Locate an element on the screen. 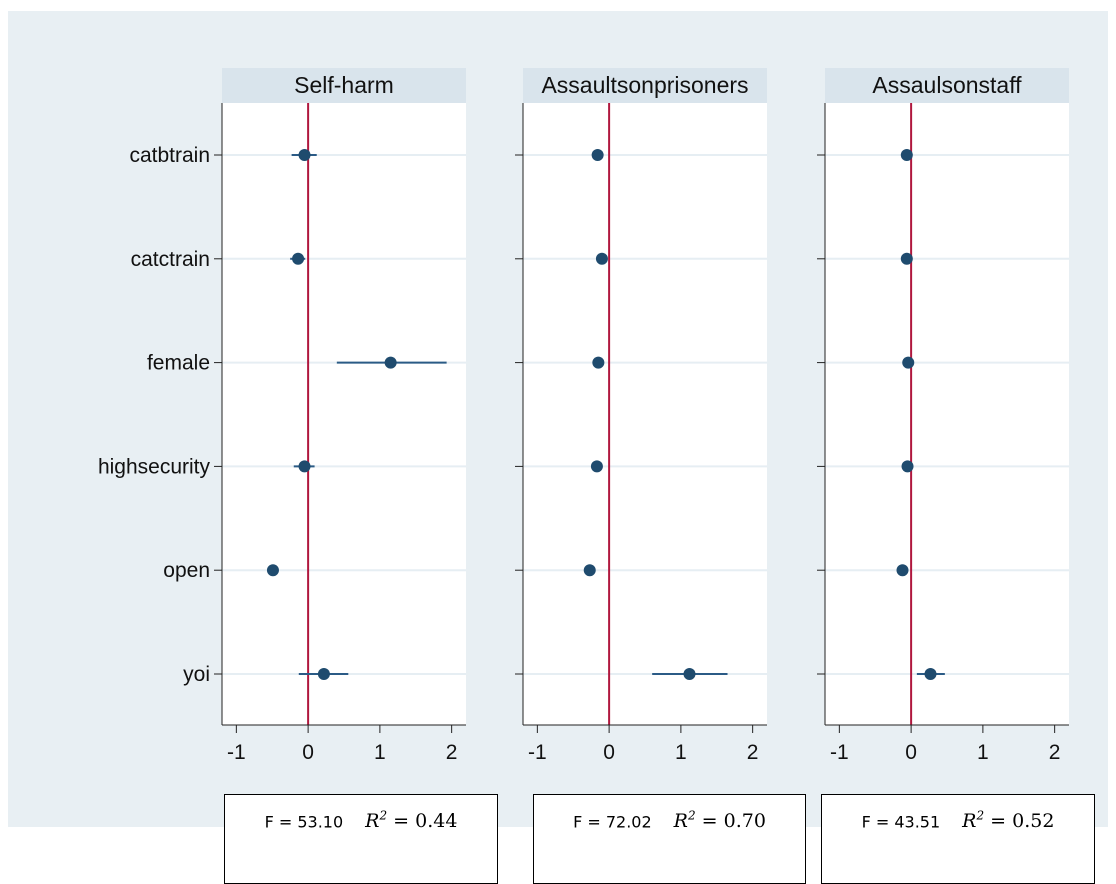  panel-title: Assaulsonstaff is located at coordinates (947, 85).